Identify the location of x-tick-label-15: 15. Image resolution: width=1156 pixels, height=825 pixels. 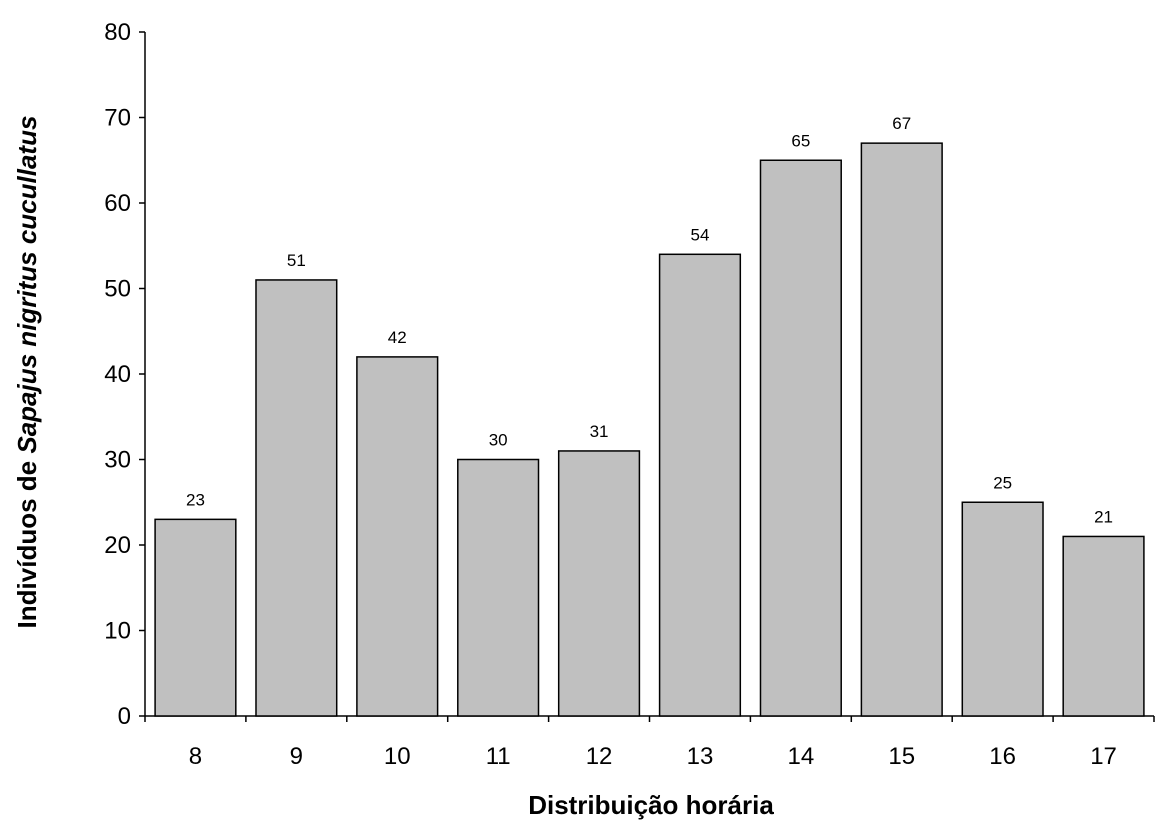
(901, 756).